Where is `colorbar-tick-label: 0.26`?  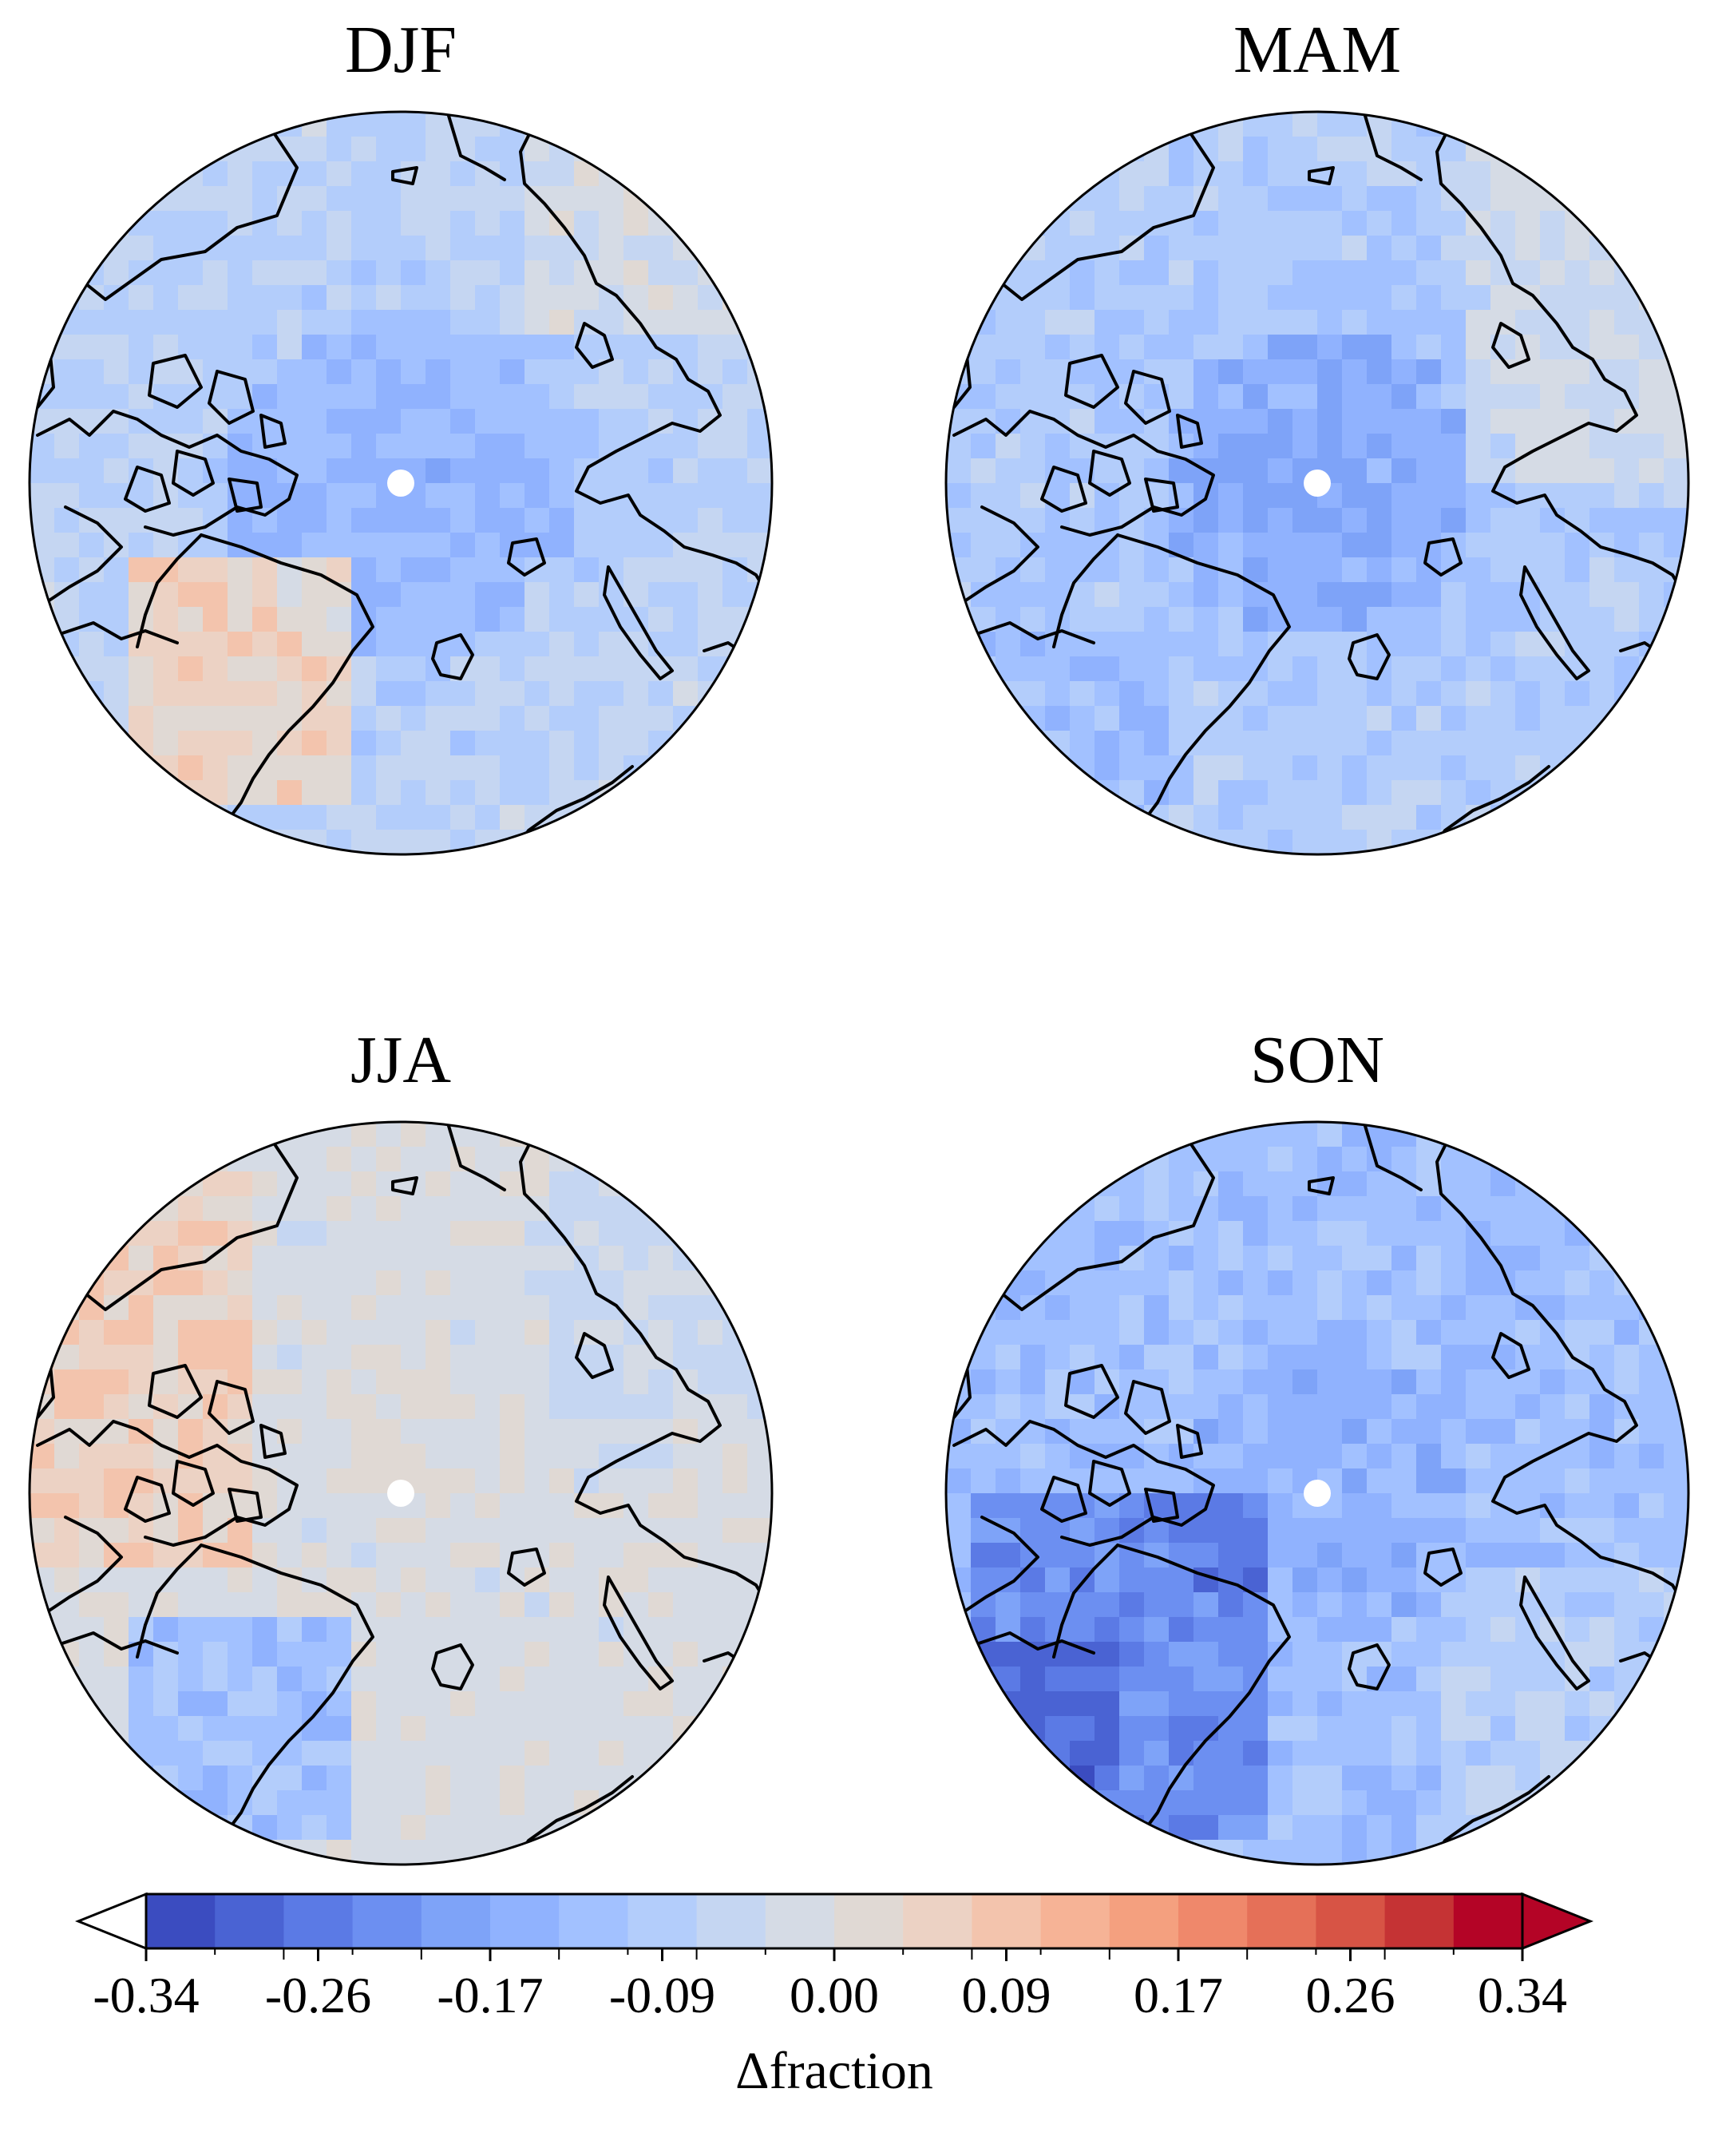
colorbar-tick-label: 0.26 is located at coordinates (1350, 1995).